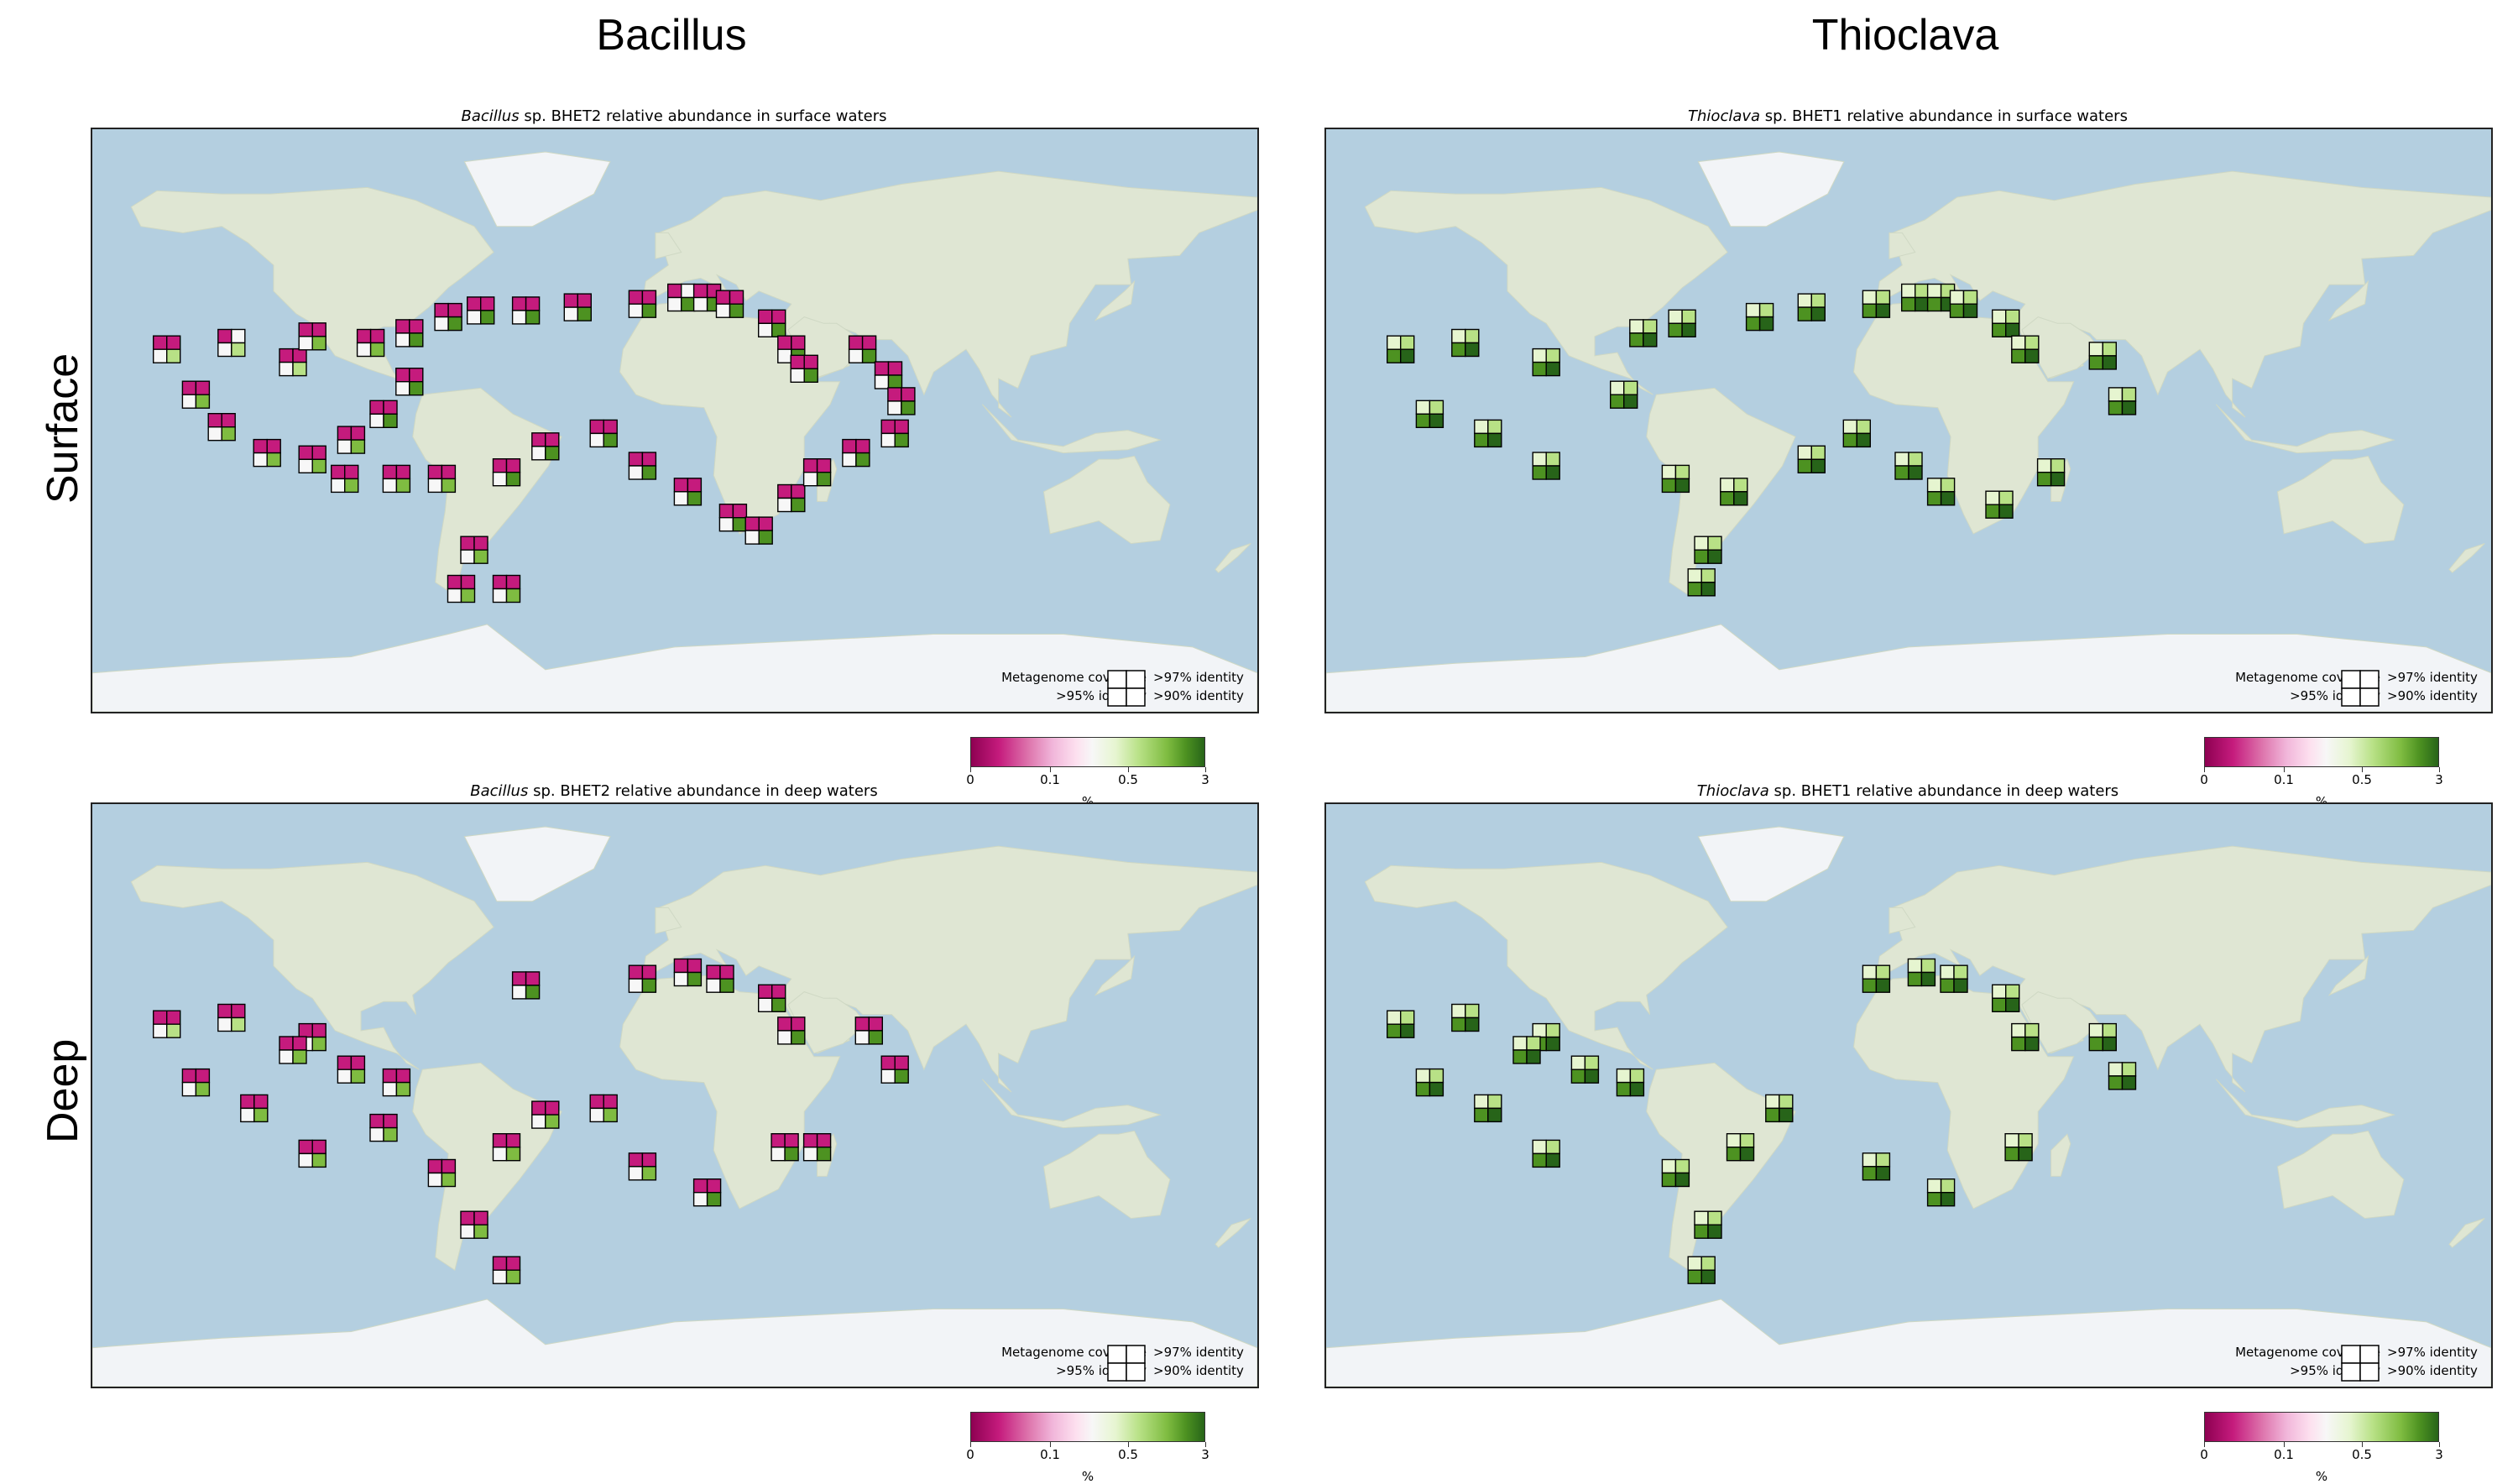 The width and height of the screenshot is (2518, 1484). I want to click on land-uk, so click(668, 920).